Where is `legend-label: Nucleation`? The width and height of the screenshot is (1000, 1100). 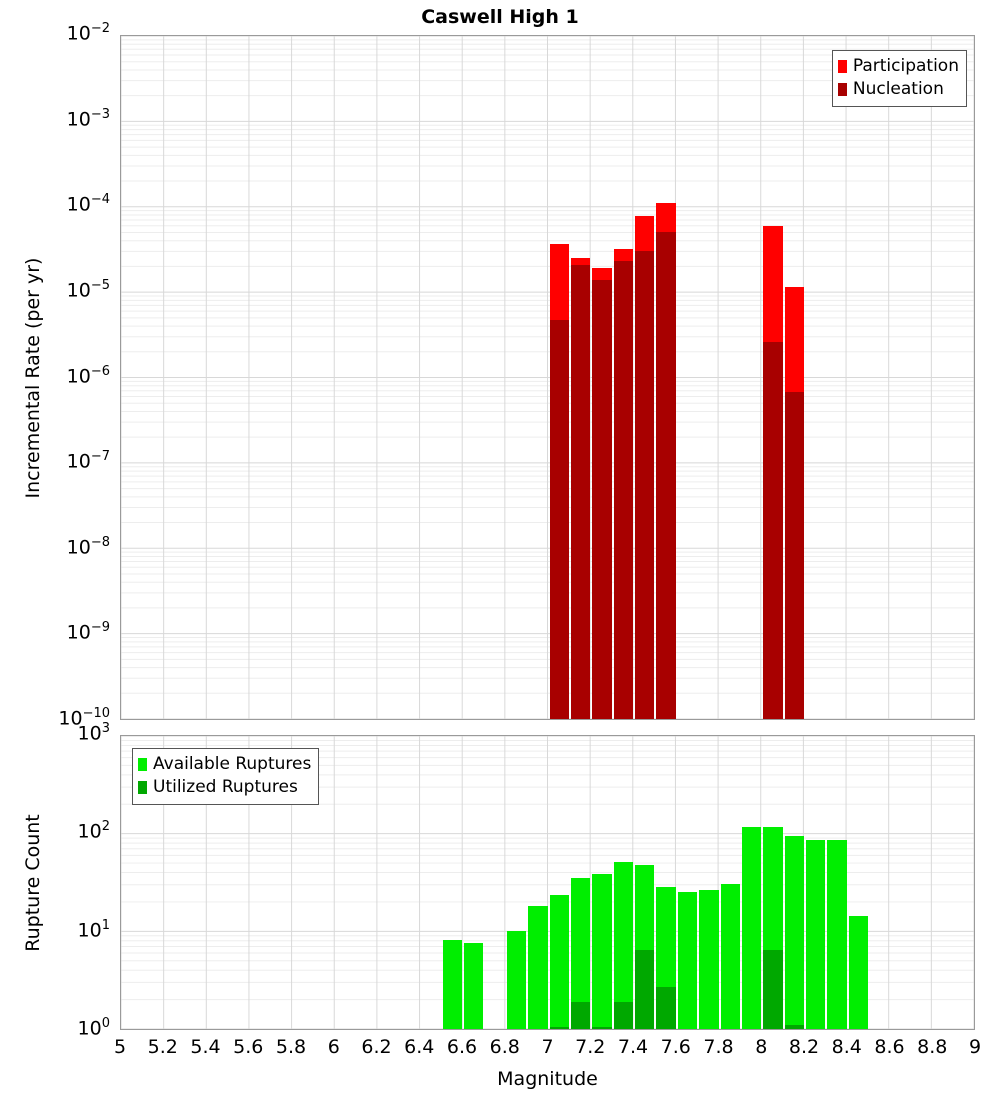 legend-label: Nucleation is located at coordinates (898, 89).